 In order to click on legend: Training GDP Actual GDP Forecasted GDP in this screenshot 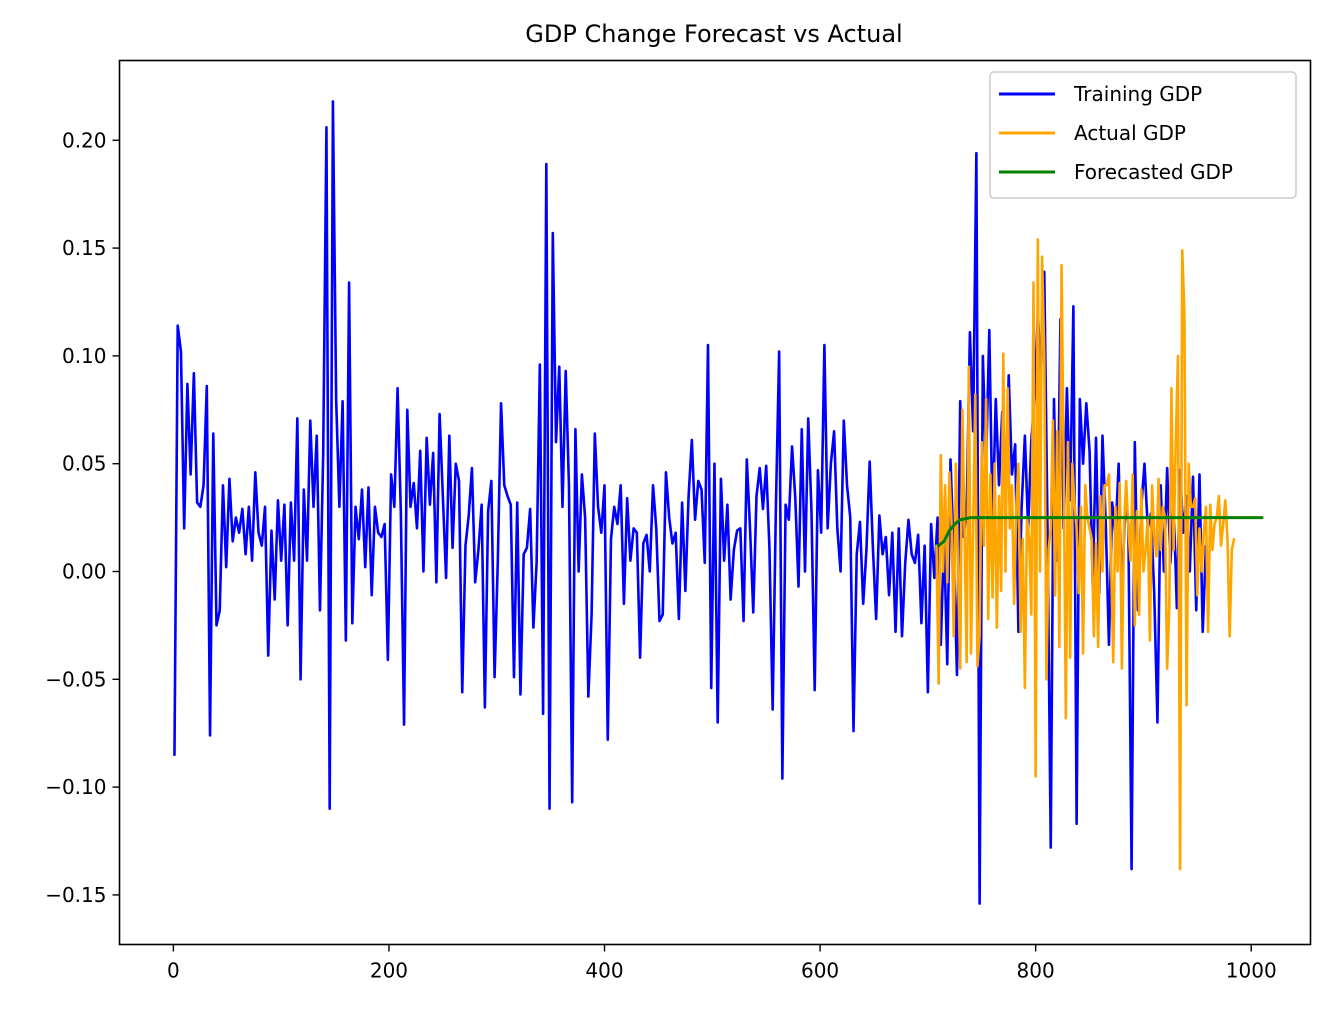, I will do `click(1143, 135)`.